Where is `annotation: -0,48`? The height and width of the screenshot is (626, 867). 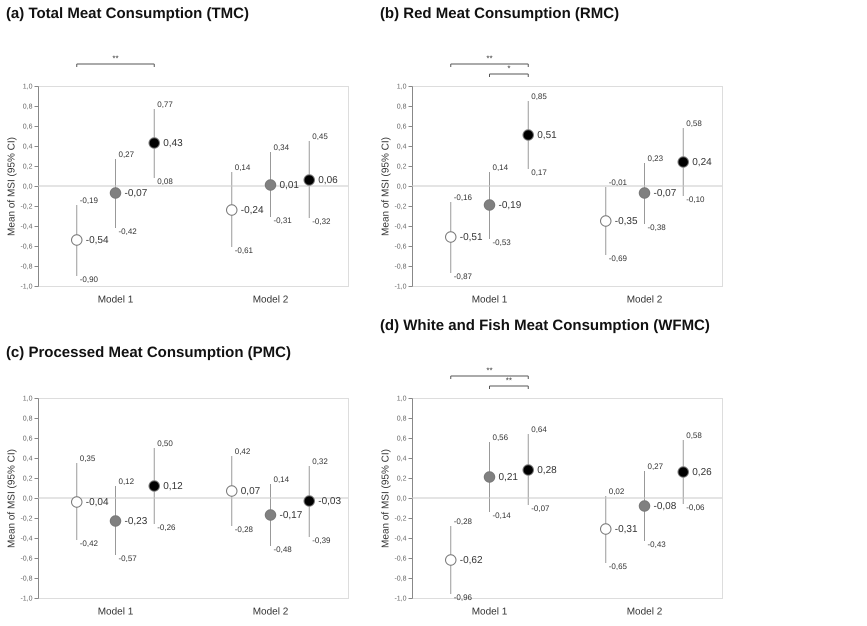 annotation: -0,48 is located at coordinates (283, 549).